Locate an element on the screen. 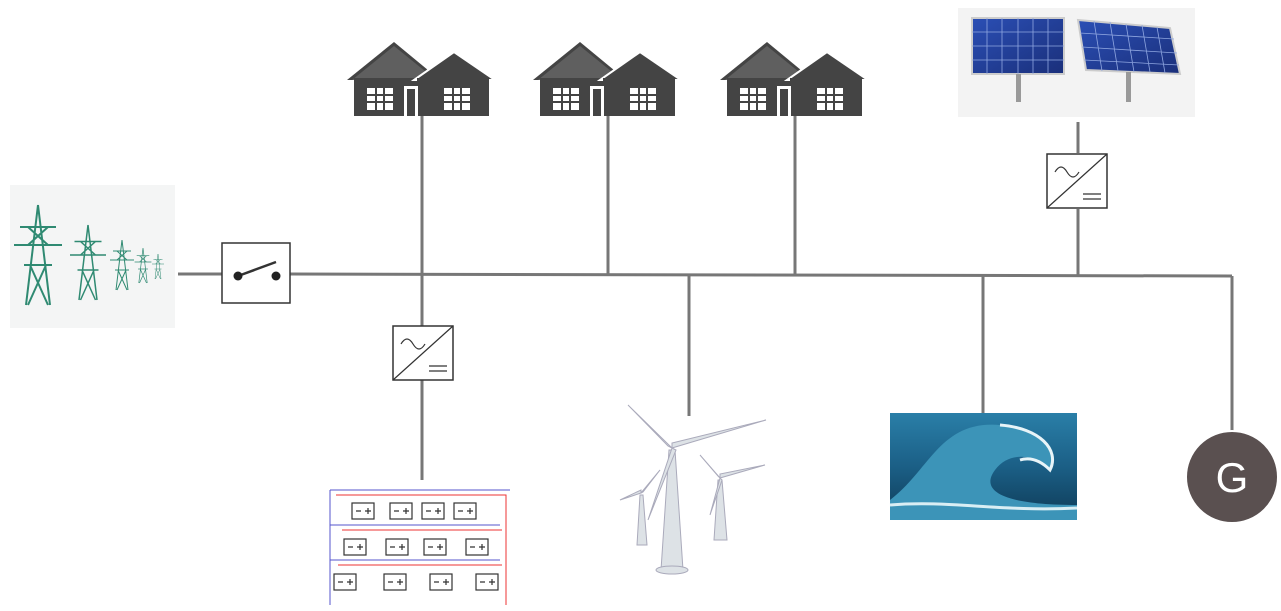 This screenshot has height=611, width=1281. generator-label: G is located at coordinates (1232, 477).